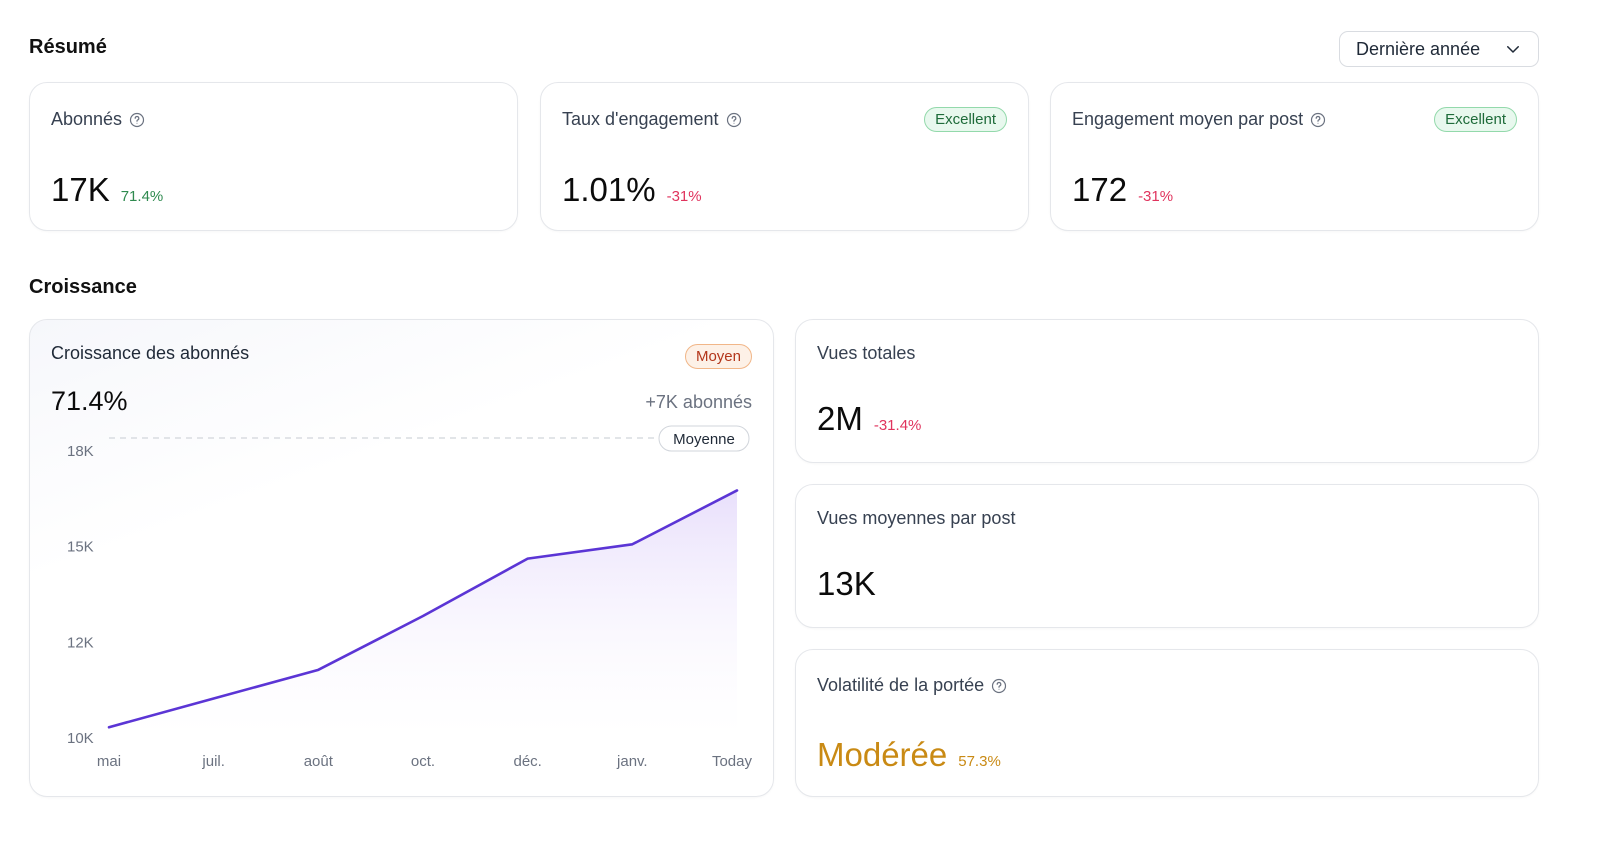  I want to click on growth-subtext: +7K abonnés, so click(698, 402).